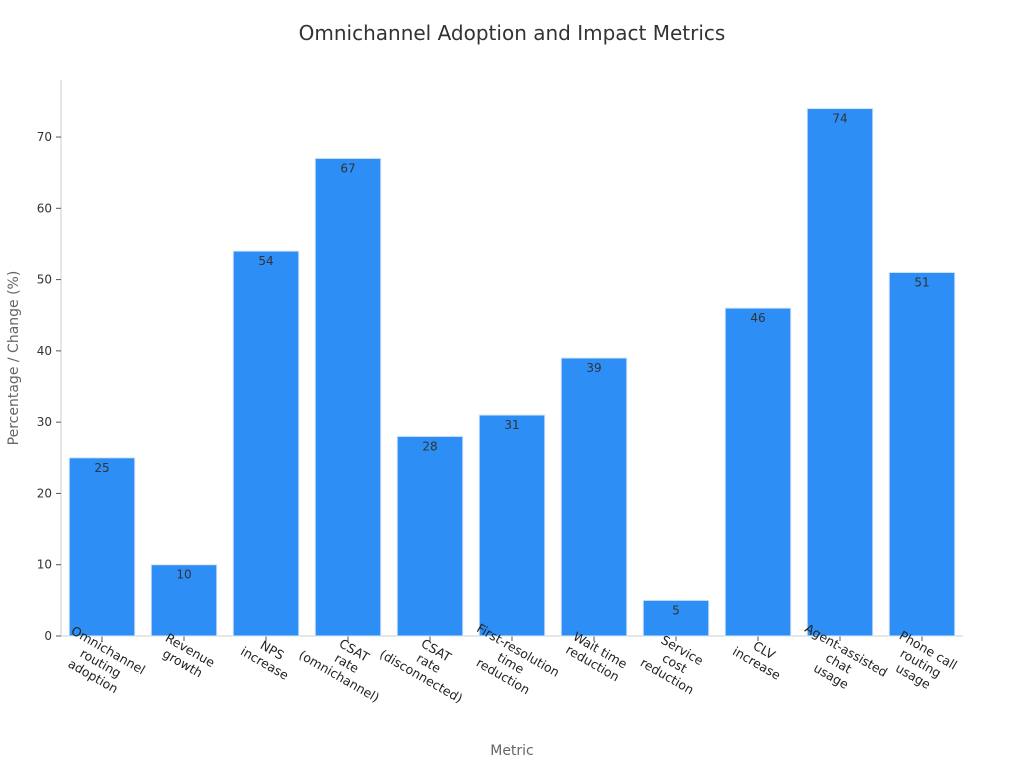 This screenshot has width=1024, height=772. Describe the element at coordinates (44, 137) in the screenshot. I see `y-tick-label: 70` at that location.